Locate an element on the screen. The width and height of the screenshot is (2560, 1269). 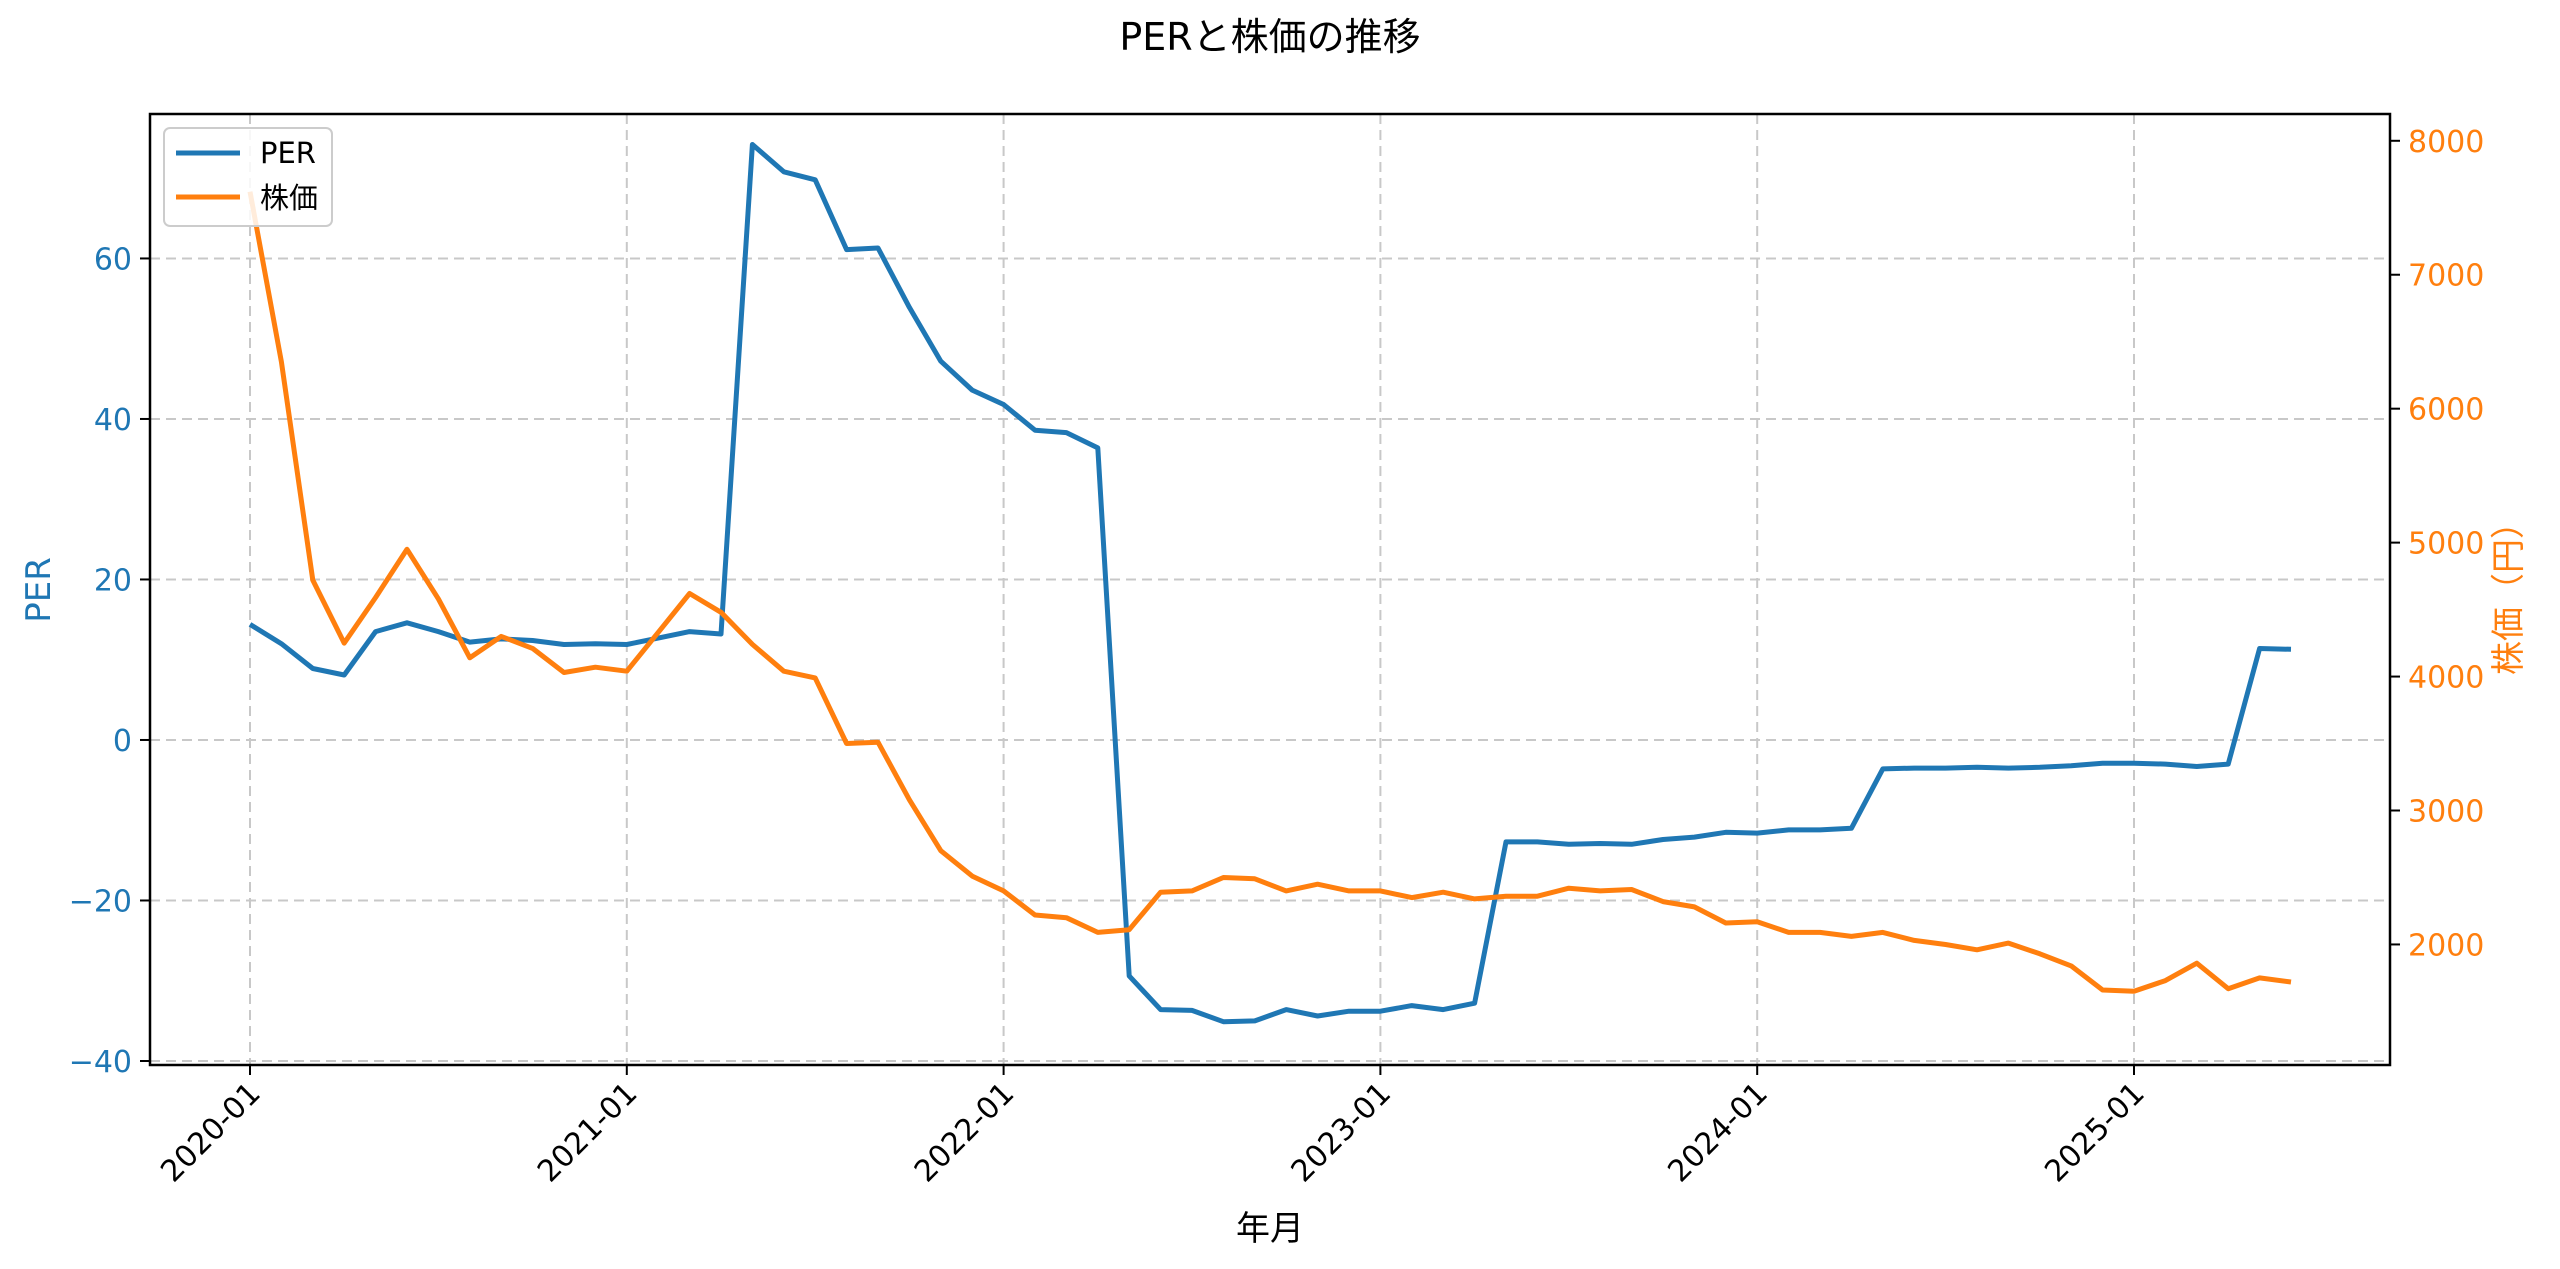
y-right-tick-label: 5000 is located at coordinates (2446, 544).